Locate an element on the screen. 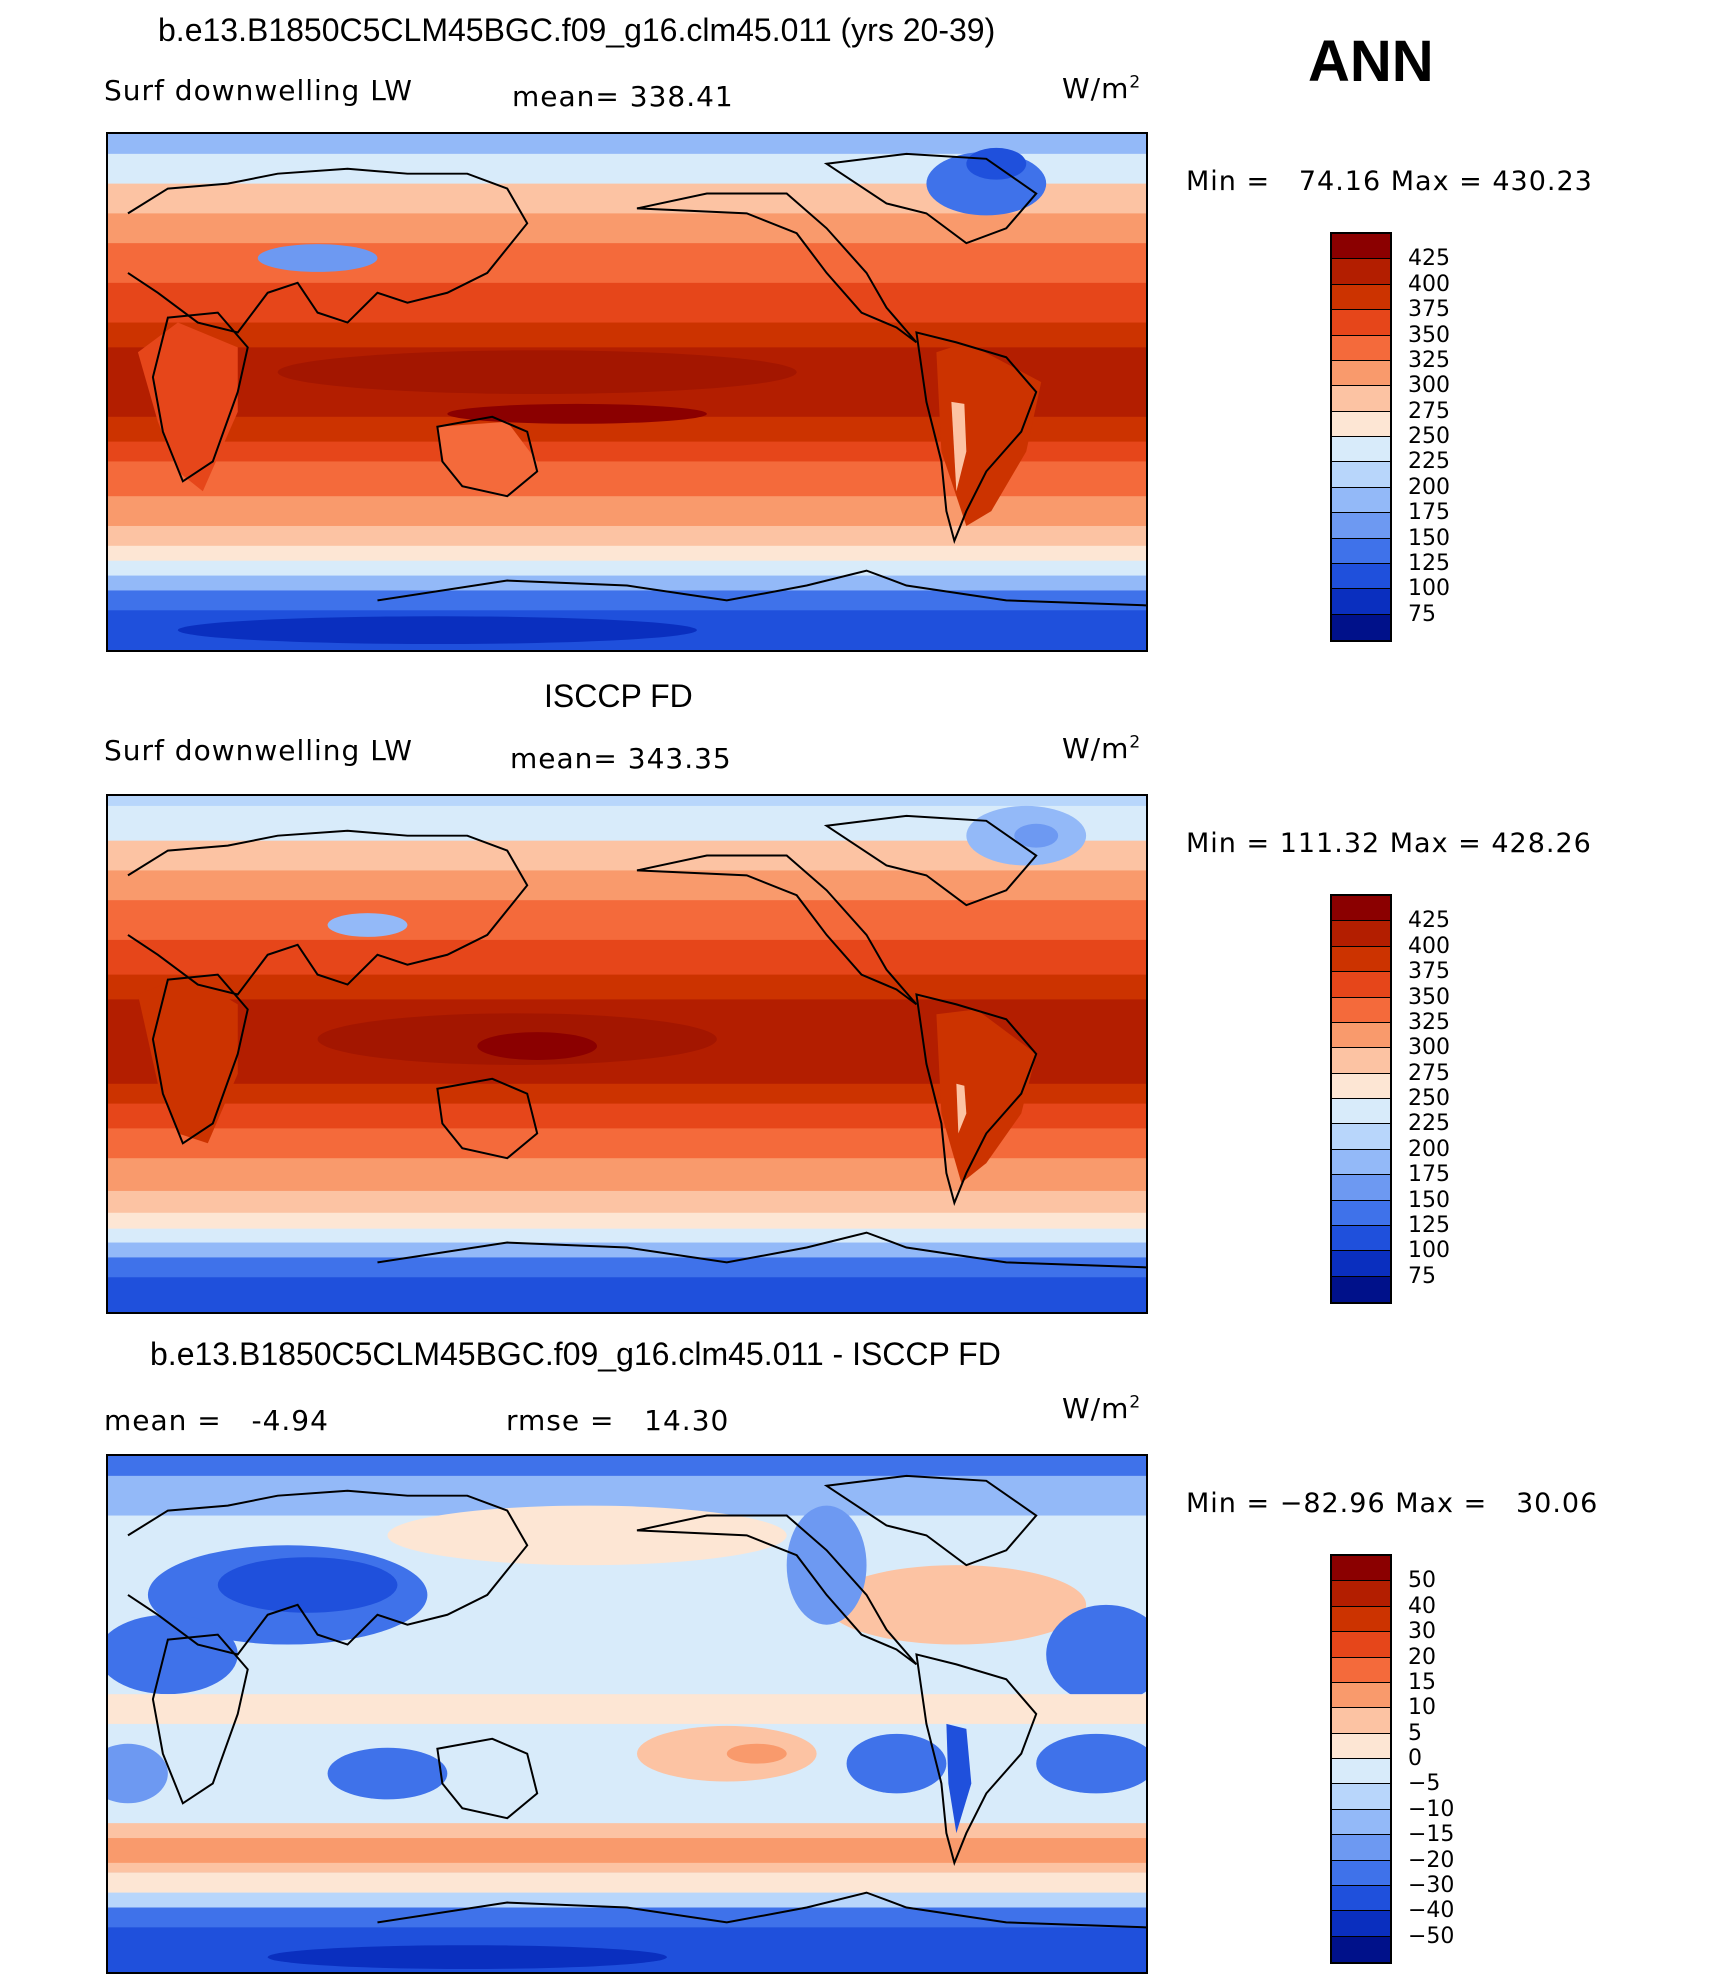 This screenshot has height=1979, width=1710. colorbar-tick-label: 15 is located at coordinates (1422, 1682).